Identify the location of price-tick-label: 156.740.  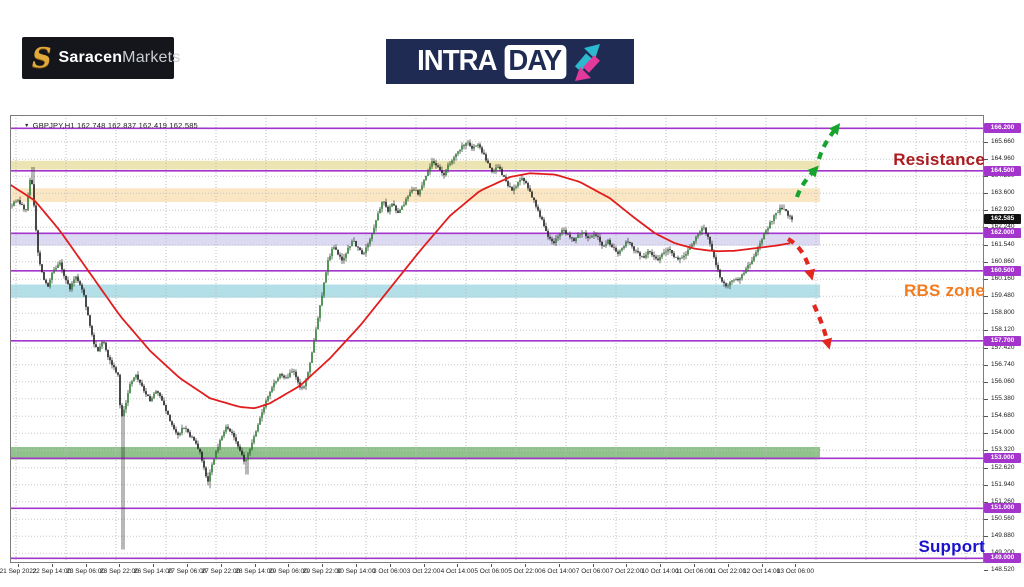
(1003, 364).